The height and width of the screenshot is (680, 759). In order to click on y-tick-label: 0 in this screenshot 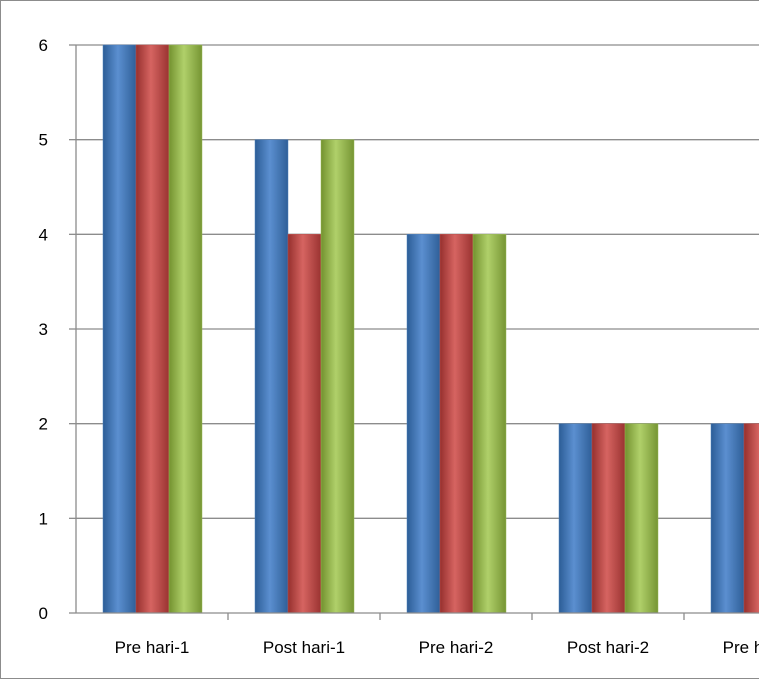, I will do `click(43, 613)`.